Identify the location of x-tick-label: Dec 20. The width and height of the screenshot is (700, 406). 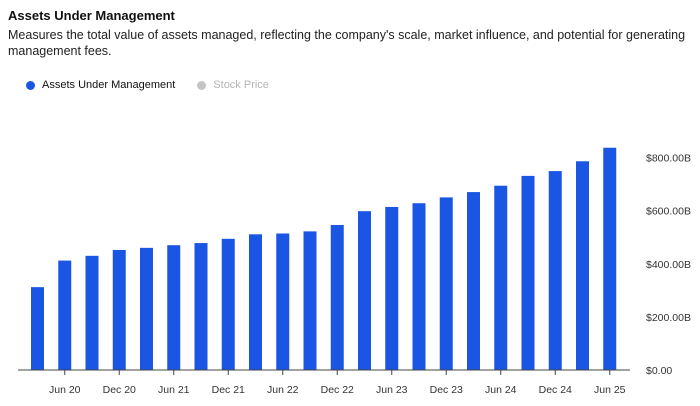
(119, 390).